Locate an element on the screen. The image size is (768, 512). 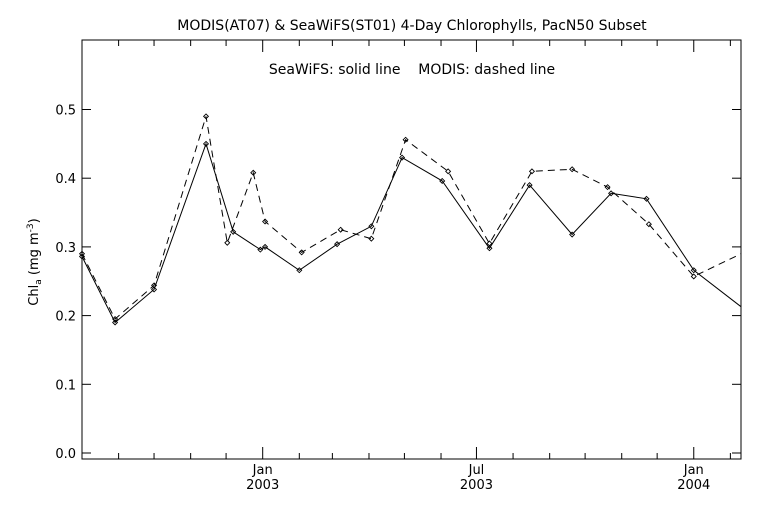
y-axis-label-close: ) is located at coordinates (34, 220).